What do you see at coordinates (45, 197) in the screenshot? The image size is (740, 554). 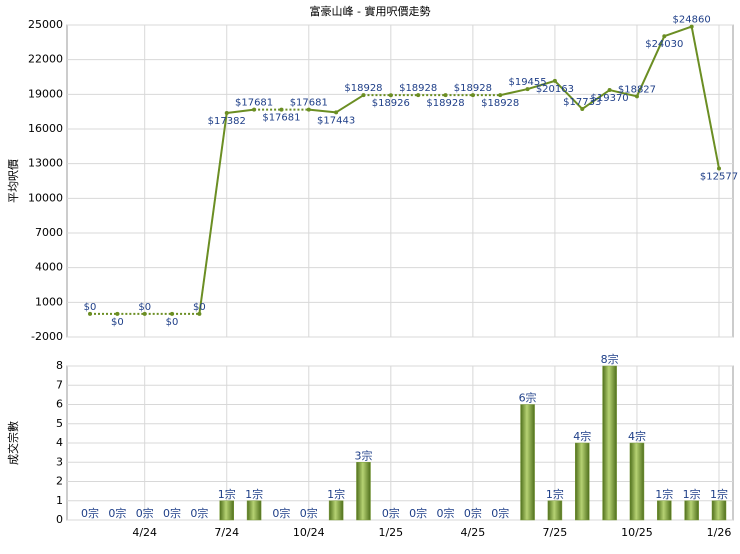 I see `y-tick-label: 10000` at bounding box center [45, 197].